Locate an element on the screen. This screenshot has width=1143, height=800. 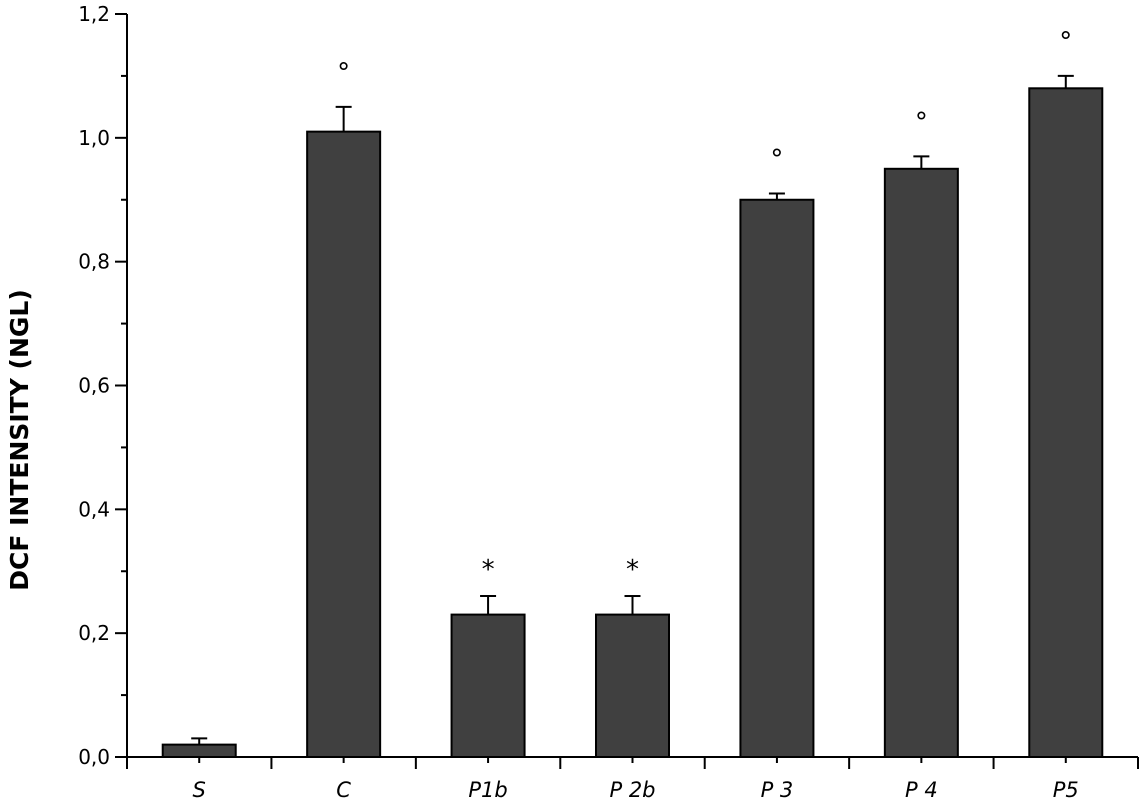
x-category-label: P1b is located at coordinates (487, 789).